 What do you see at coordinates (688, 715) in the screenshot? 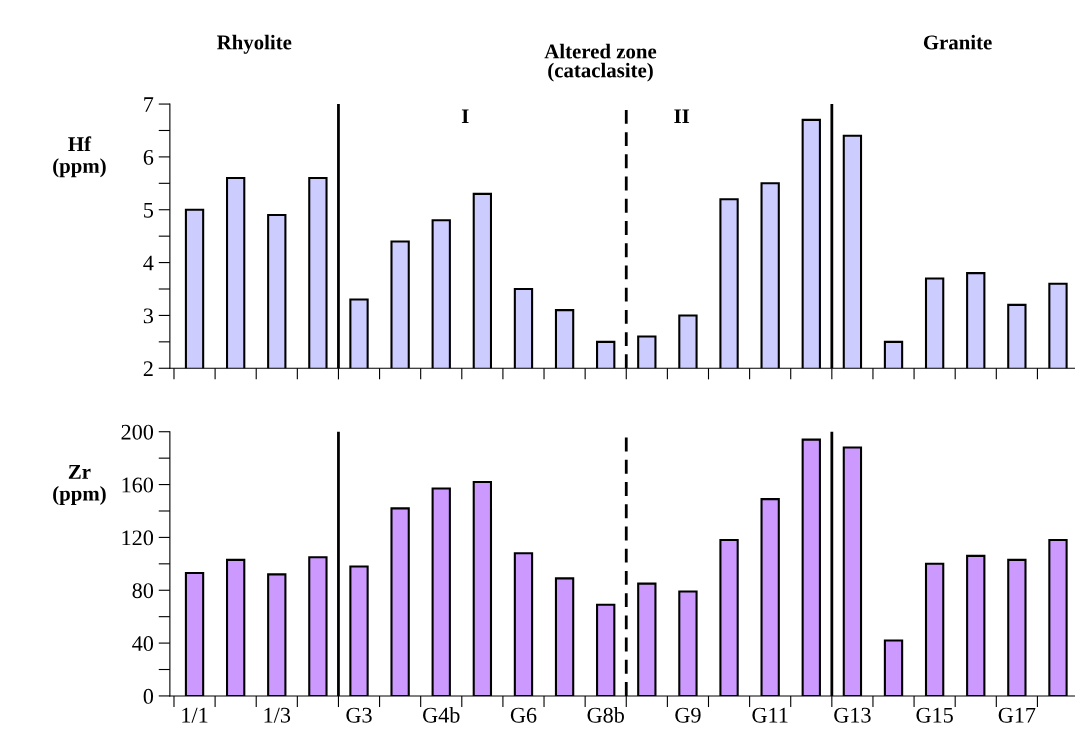
I see `x-tick-label: G9` at bounding box center [688, 715].